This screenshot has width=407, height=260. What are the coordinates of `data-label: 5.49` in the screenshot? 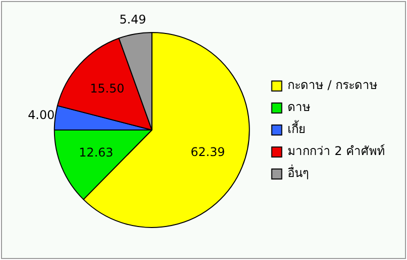 It's located at (132, 19).